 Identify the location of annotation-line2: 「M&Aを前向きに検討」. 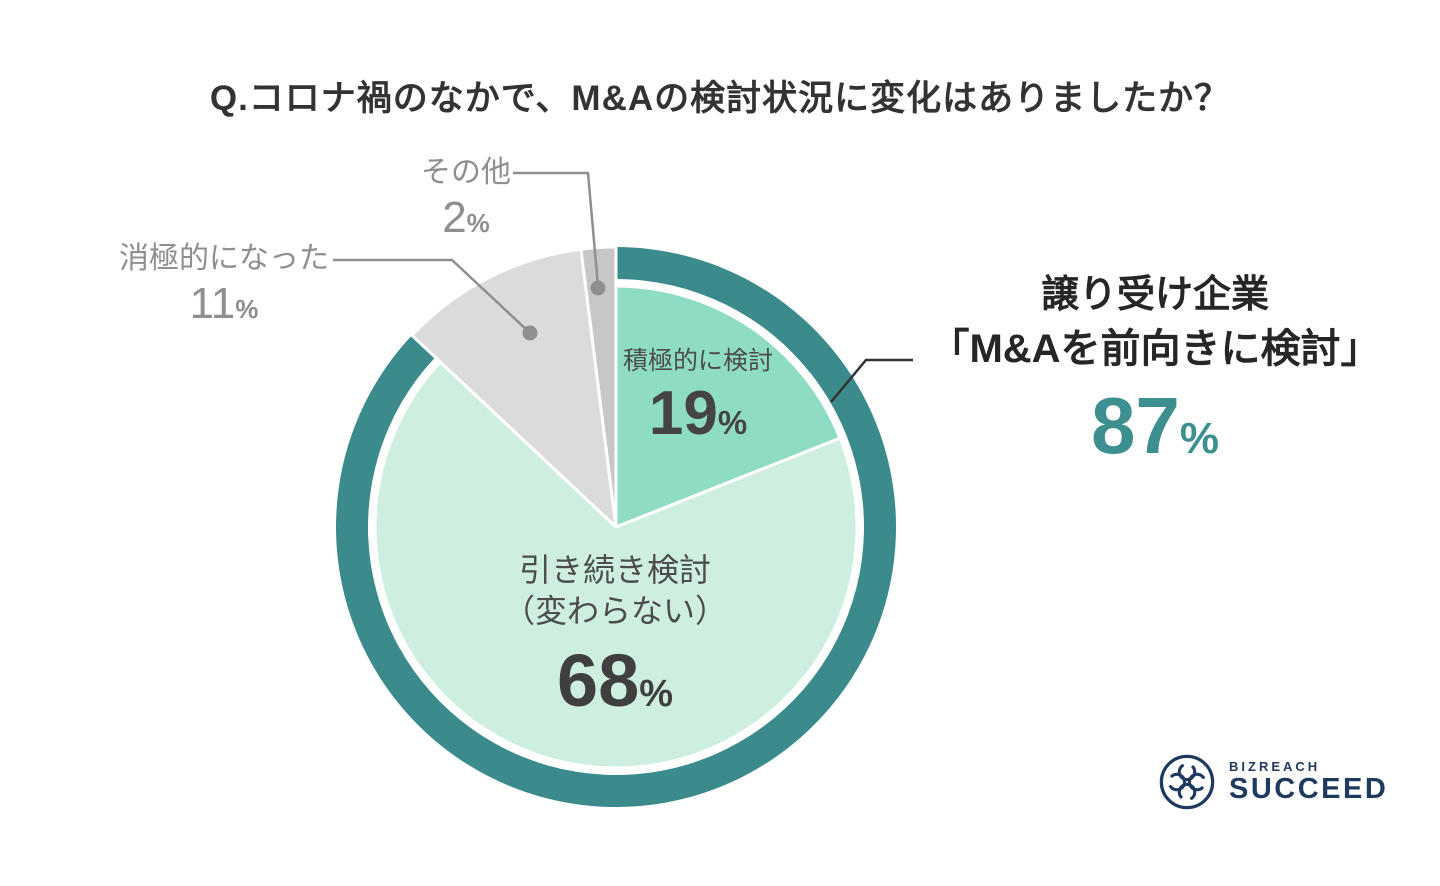
(1155, 348).